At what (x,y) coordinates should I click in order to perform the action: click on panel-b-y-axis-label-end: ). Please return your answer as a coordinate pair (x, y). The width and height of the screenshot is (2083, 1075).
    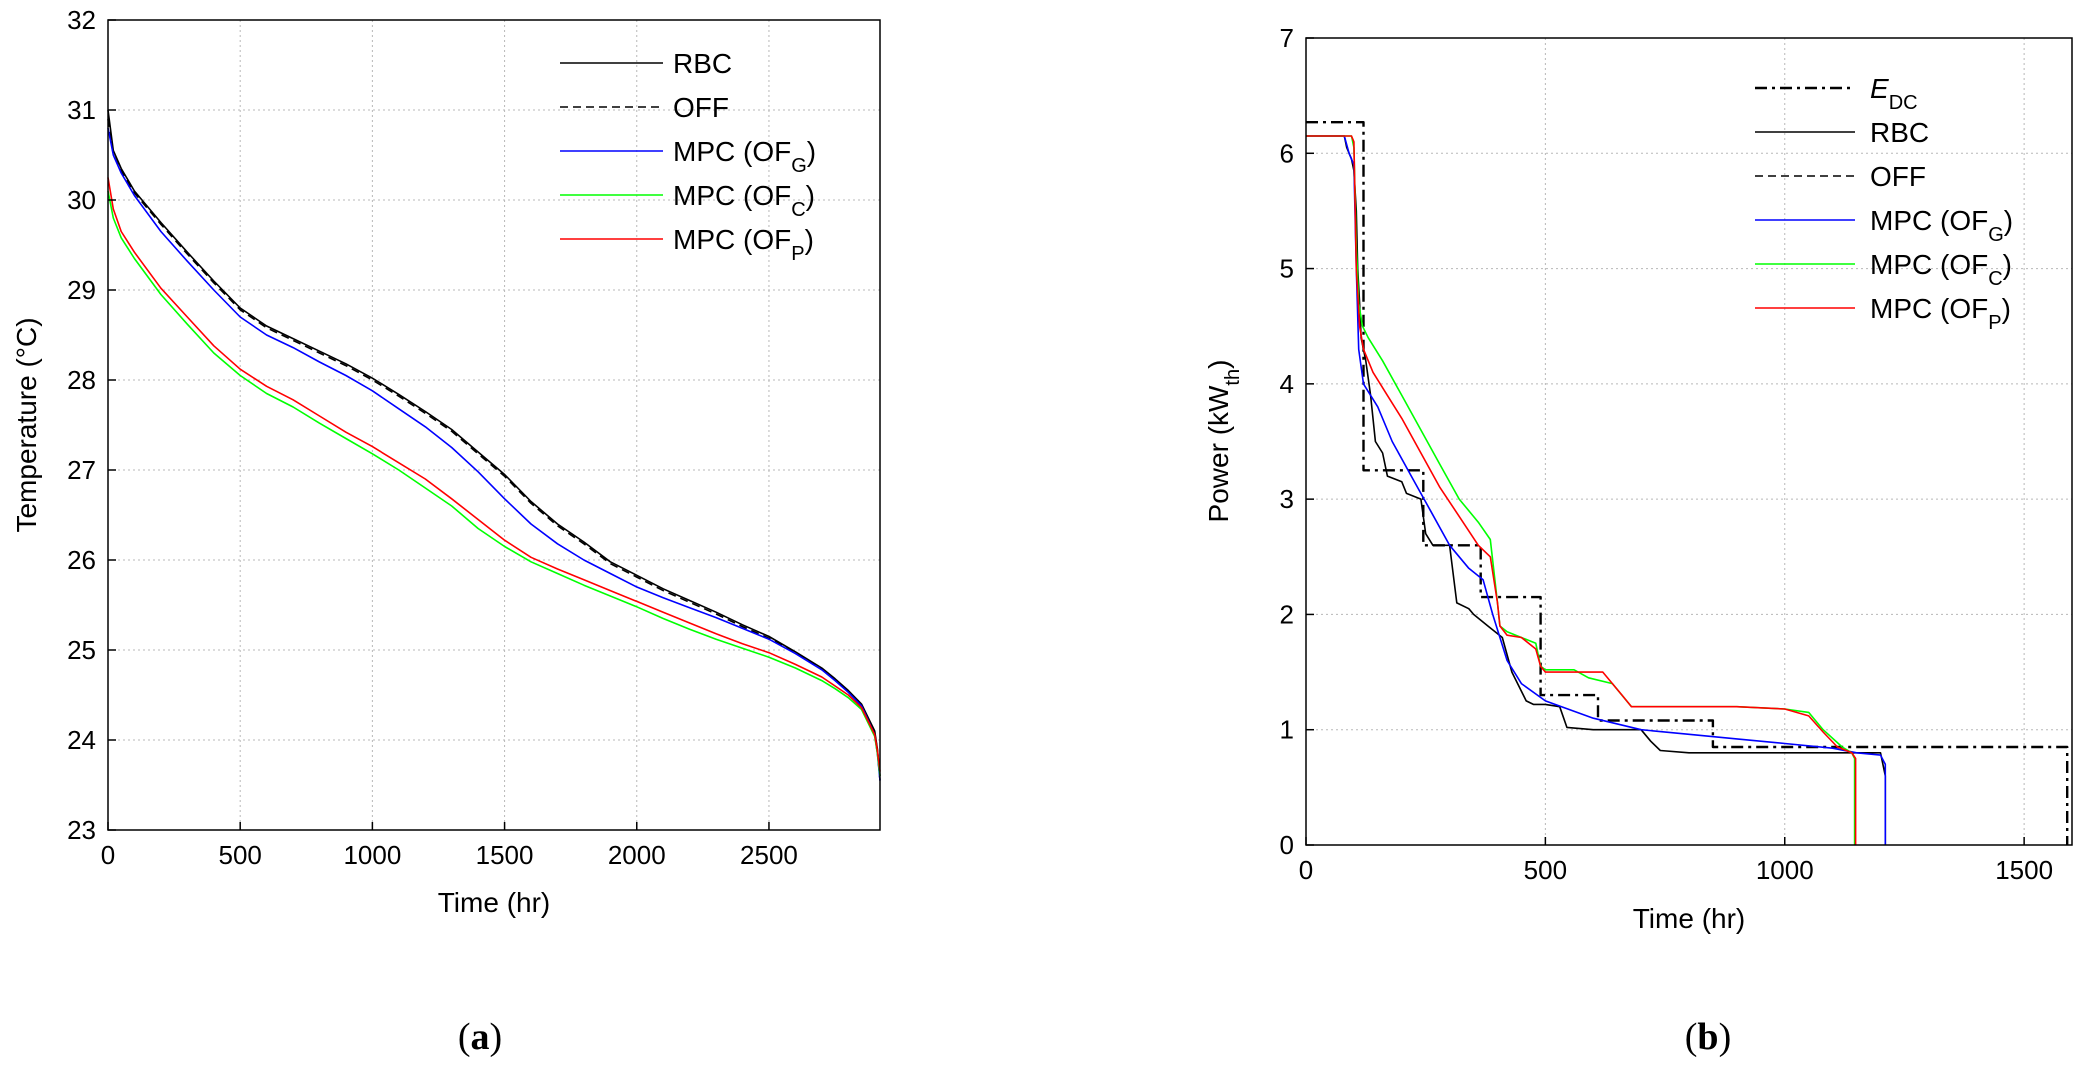
    Looking at the image, I should click on (1218, 364).